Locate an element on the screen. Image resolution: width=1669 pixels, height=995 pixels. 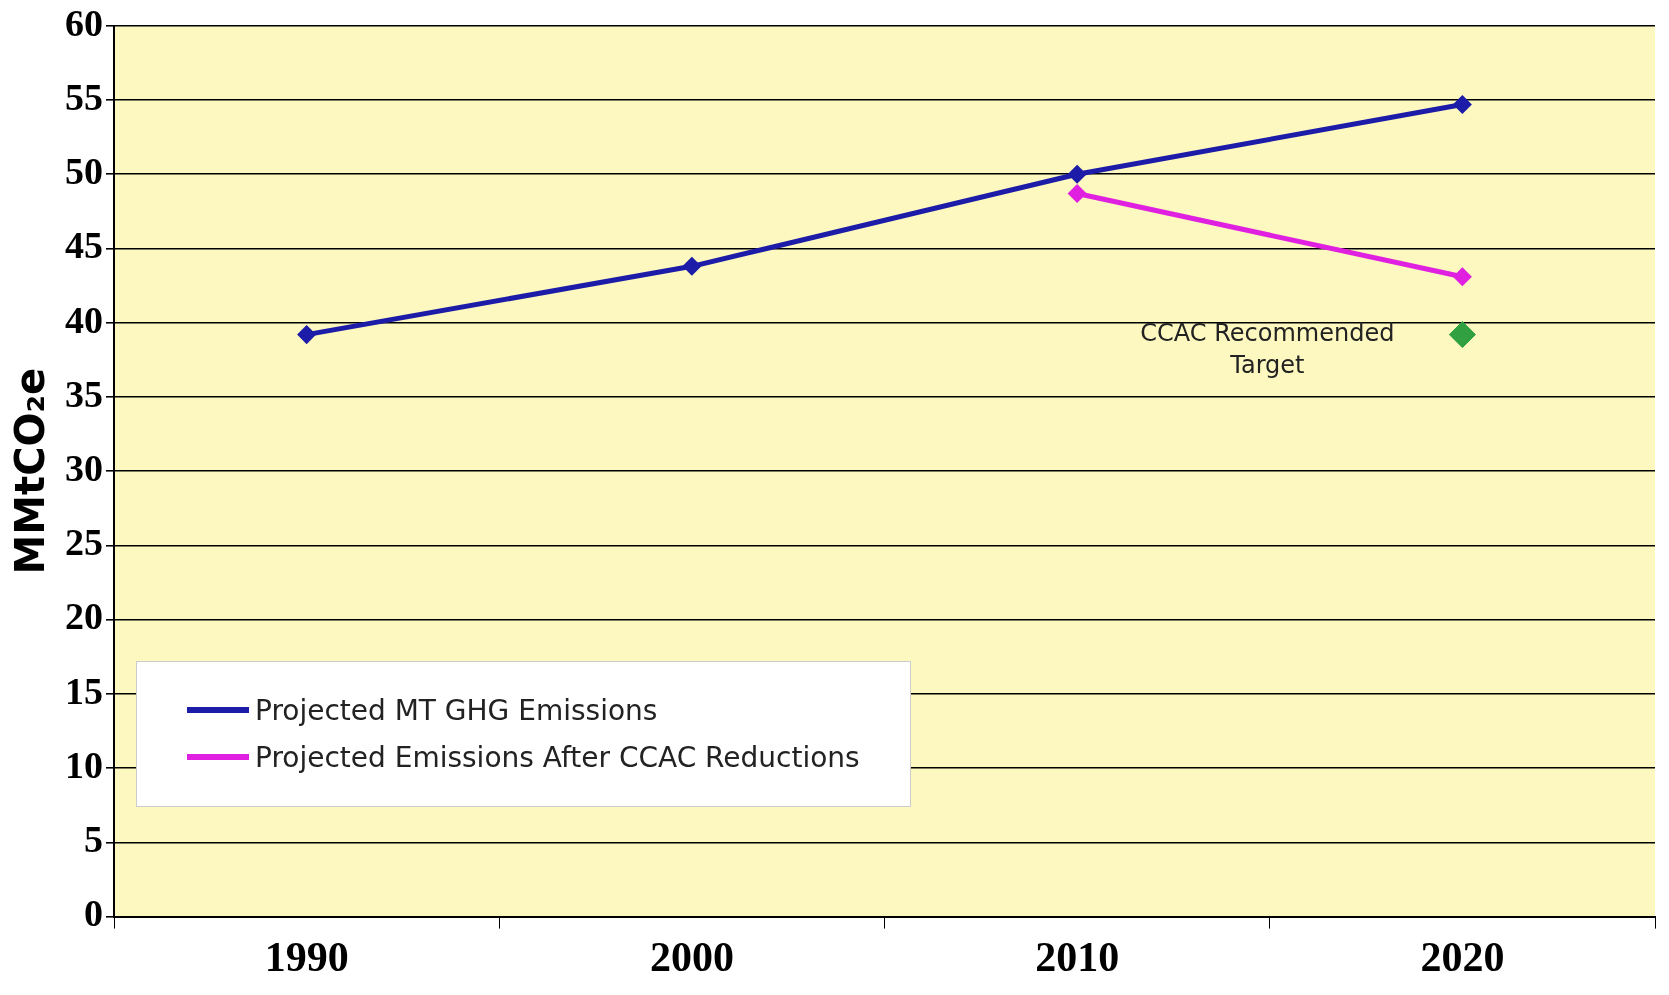
legend-label: Projected Emissions After CCAC Reductions is located at coordinates (557, 757).